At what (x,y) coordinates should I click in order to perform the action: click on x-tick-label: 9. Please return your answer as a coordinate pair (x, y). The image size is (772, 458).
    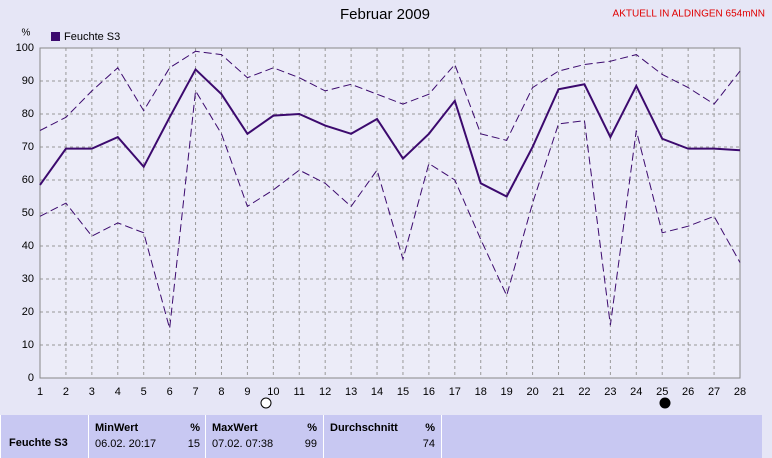
    Looking at the image, I should click on (247, 392).